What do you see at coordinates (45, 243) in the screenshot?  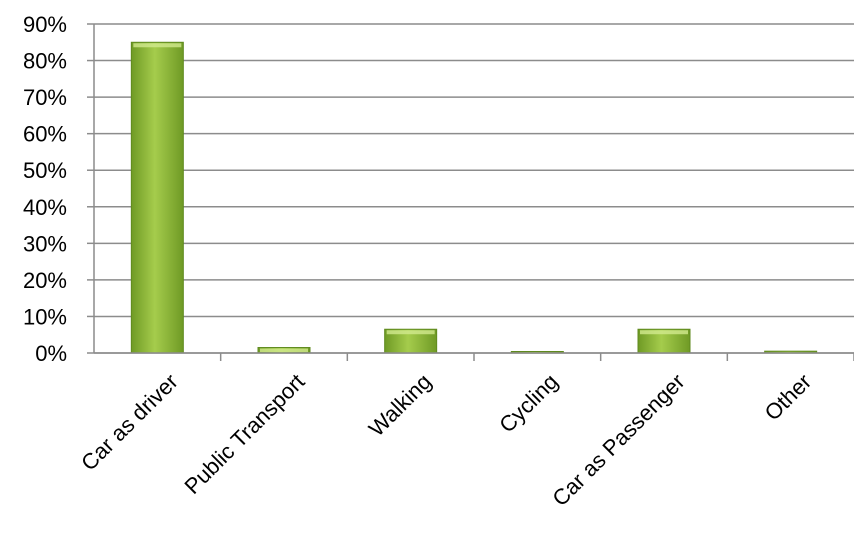 I see `y-tick-label: 30%` at bounding box center [45, 243].